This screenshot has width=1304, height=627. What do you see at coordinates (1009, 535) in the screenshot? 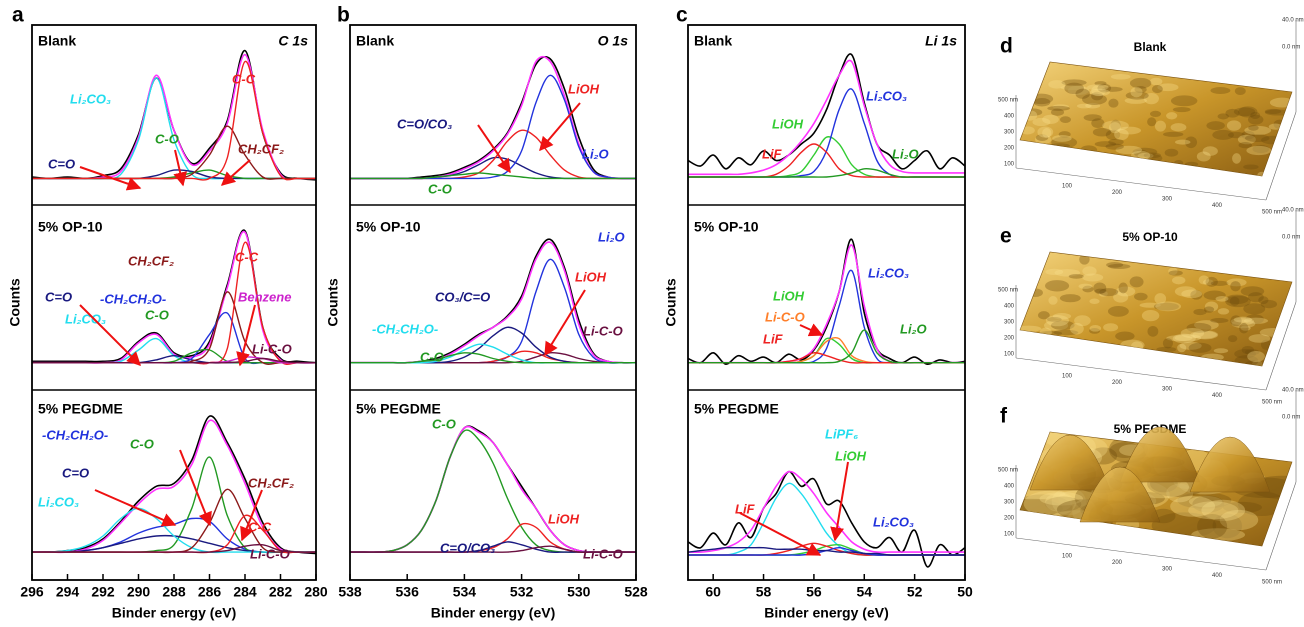
I see `afm-y-tick: 100` at bounding box center [1009, 535].